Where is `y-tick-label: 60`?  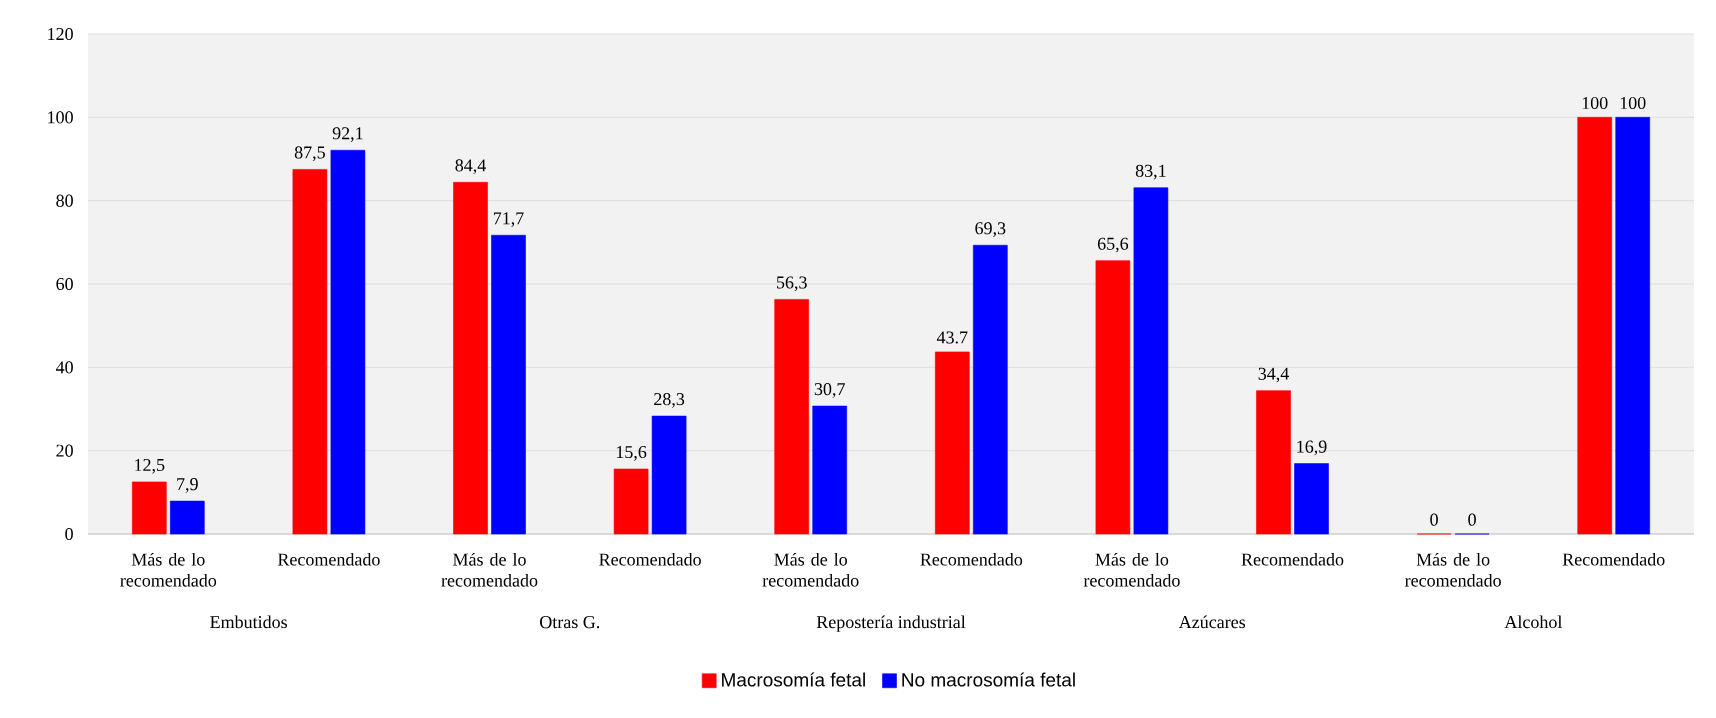 y-tick-label: 60 is located at coordinates (64, 284).